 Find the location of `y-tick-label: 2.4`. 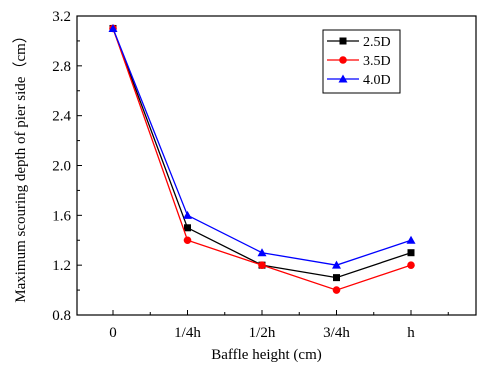

y-tick-label: 2.4 is located at coordinates (61, 117).